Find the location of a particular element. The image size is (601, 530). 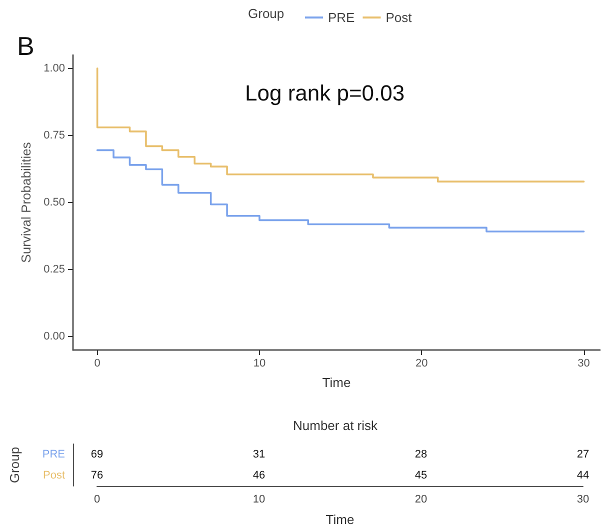

data-label: 69 is located at coordinates (97, 454).